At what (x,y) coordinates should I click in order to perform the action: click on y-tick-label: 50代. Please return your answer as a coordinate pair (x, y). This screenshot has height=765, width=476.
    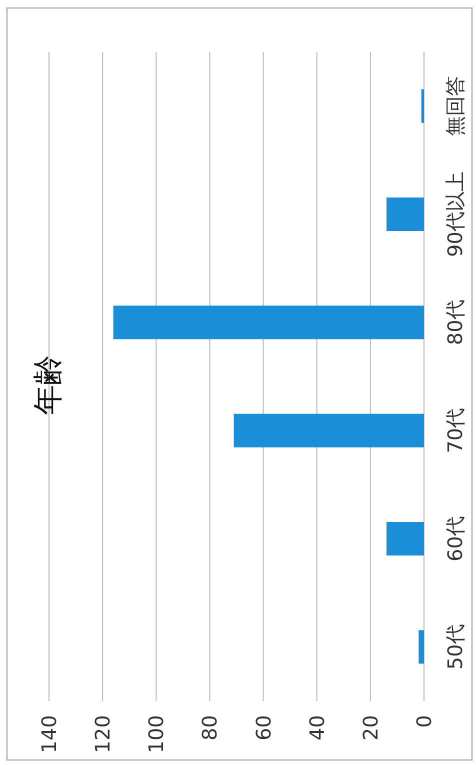
    Looking at the image, I should click on (455, 647).